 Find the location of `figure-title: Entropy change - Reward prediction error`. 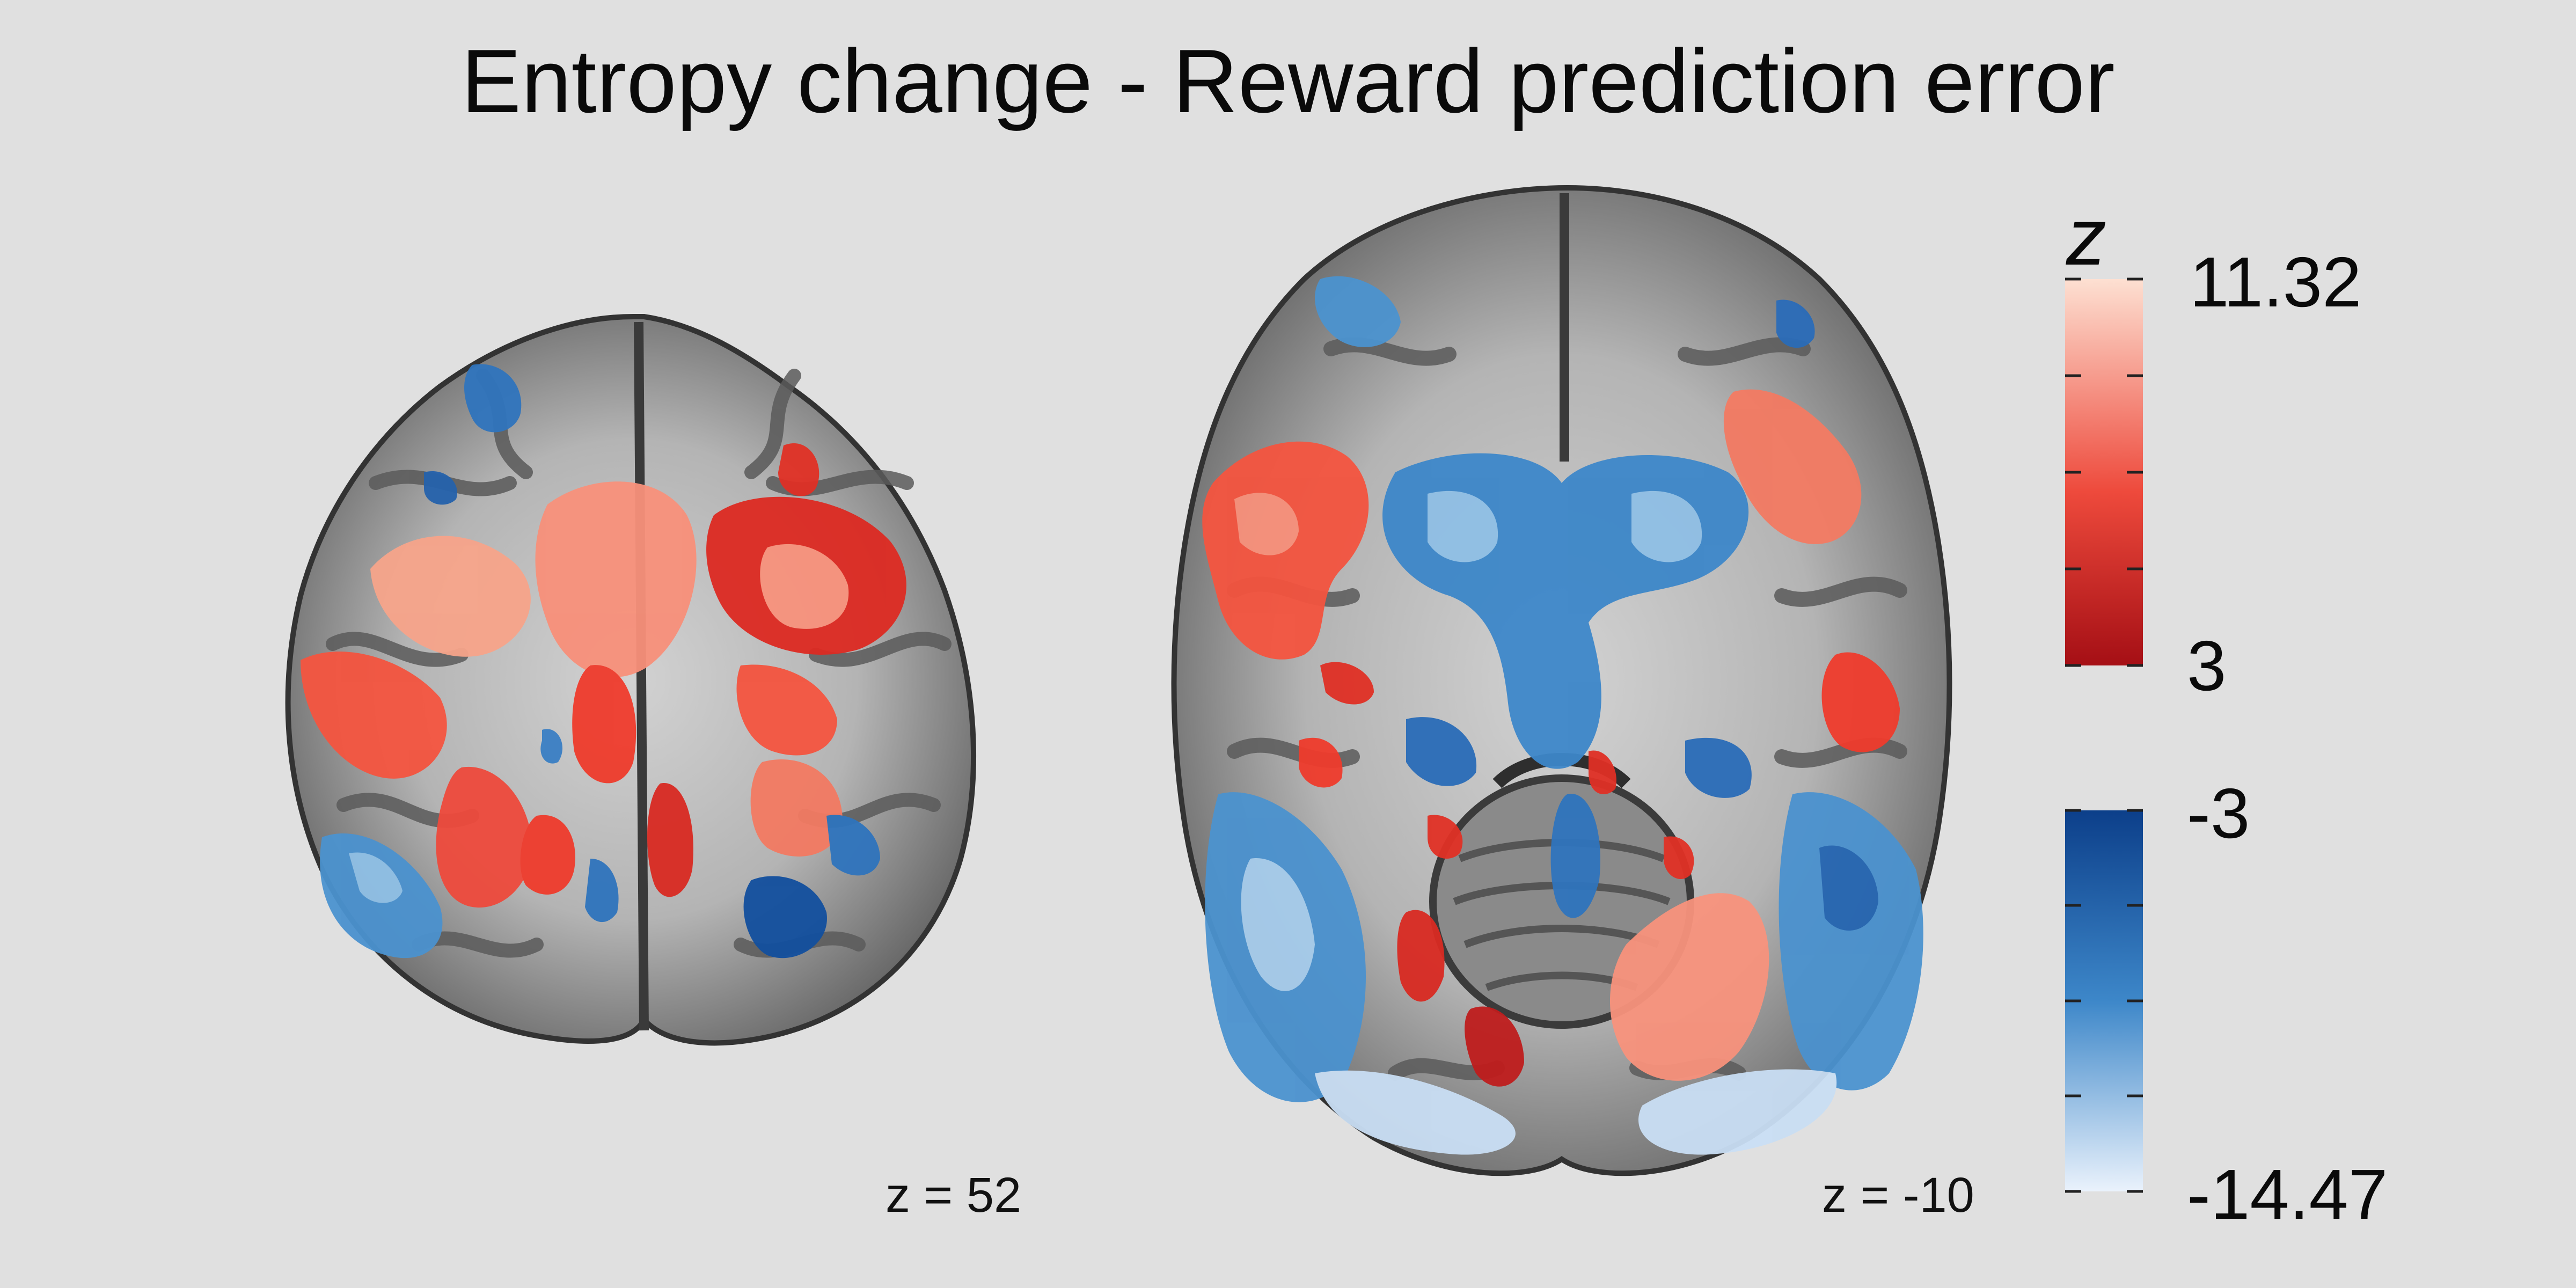

figure-title: Entropy change - Reward prediction error is located at coordinates (1288, 81).